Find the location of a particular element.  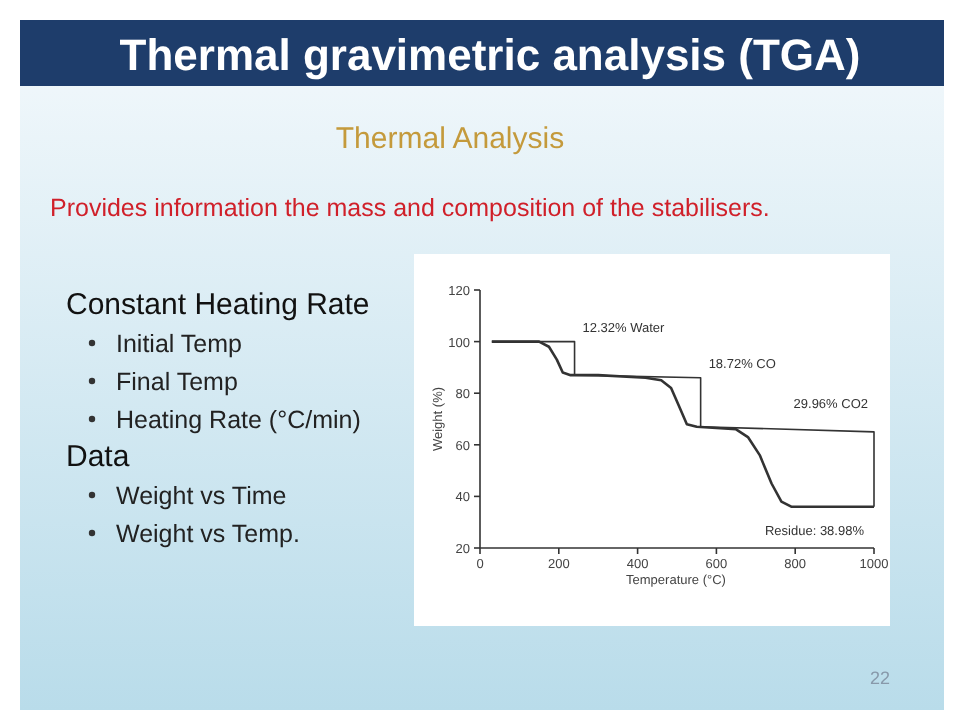

text: Data is located at coordinates (98, 457).